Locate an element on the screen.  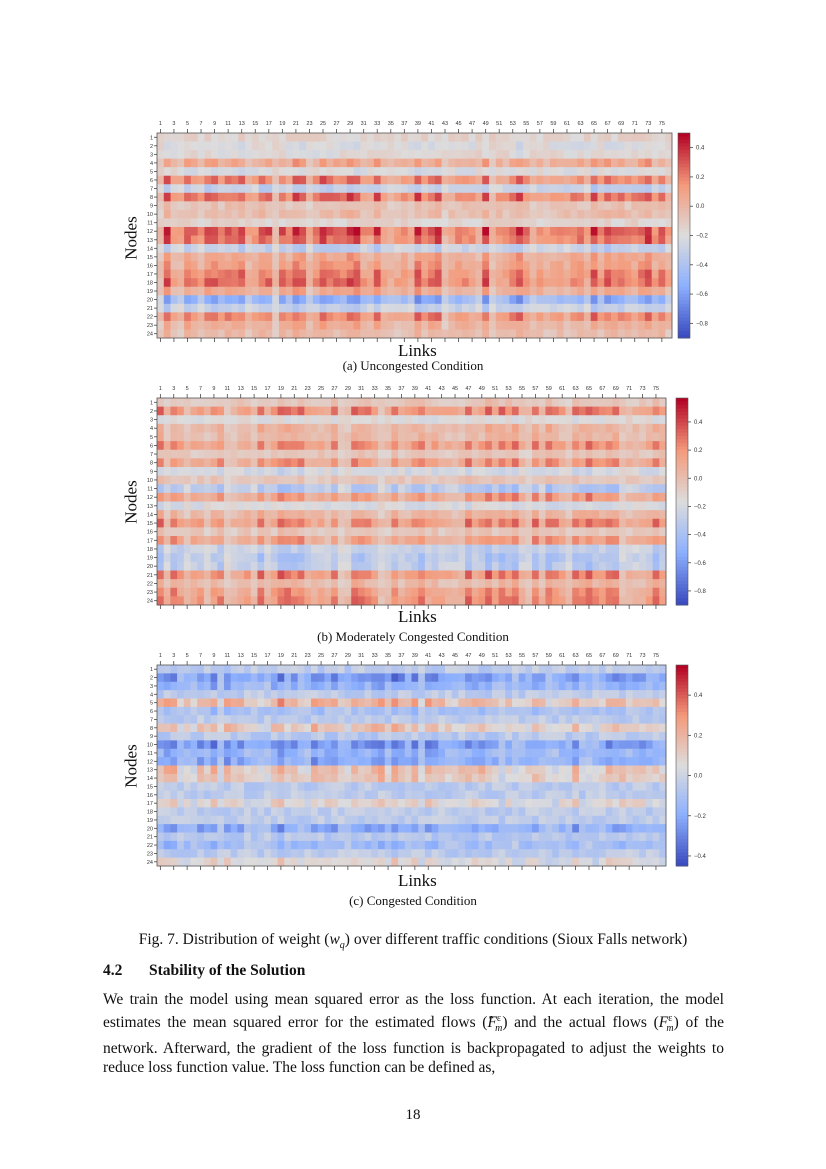
y-tick-label: 14 is located at coordinates (150, 249).